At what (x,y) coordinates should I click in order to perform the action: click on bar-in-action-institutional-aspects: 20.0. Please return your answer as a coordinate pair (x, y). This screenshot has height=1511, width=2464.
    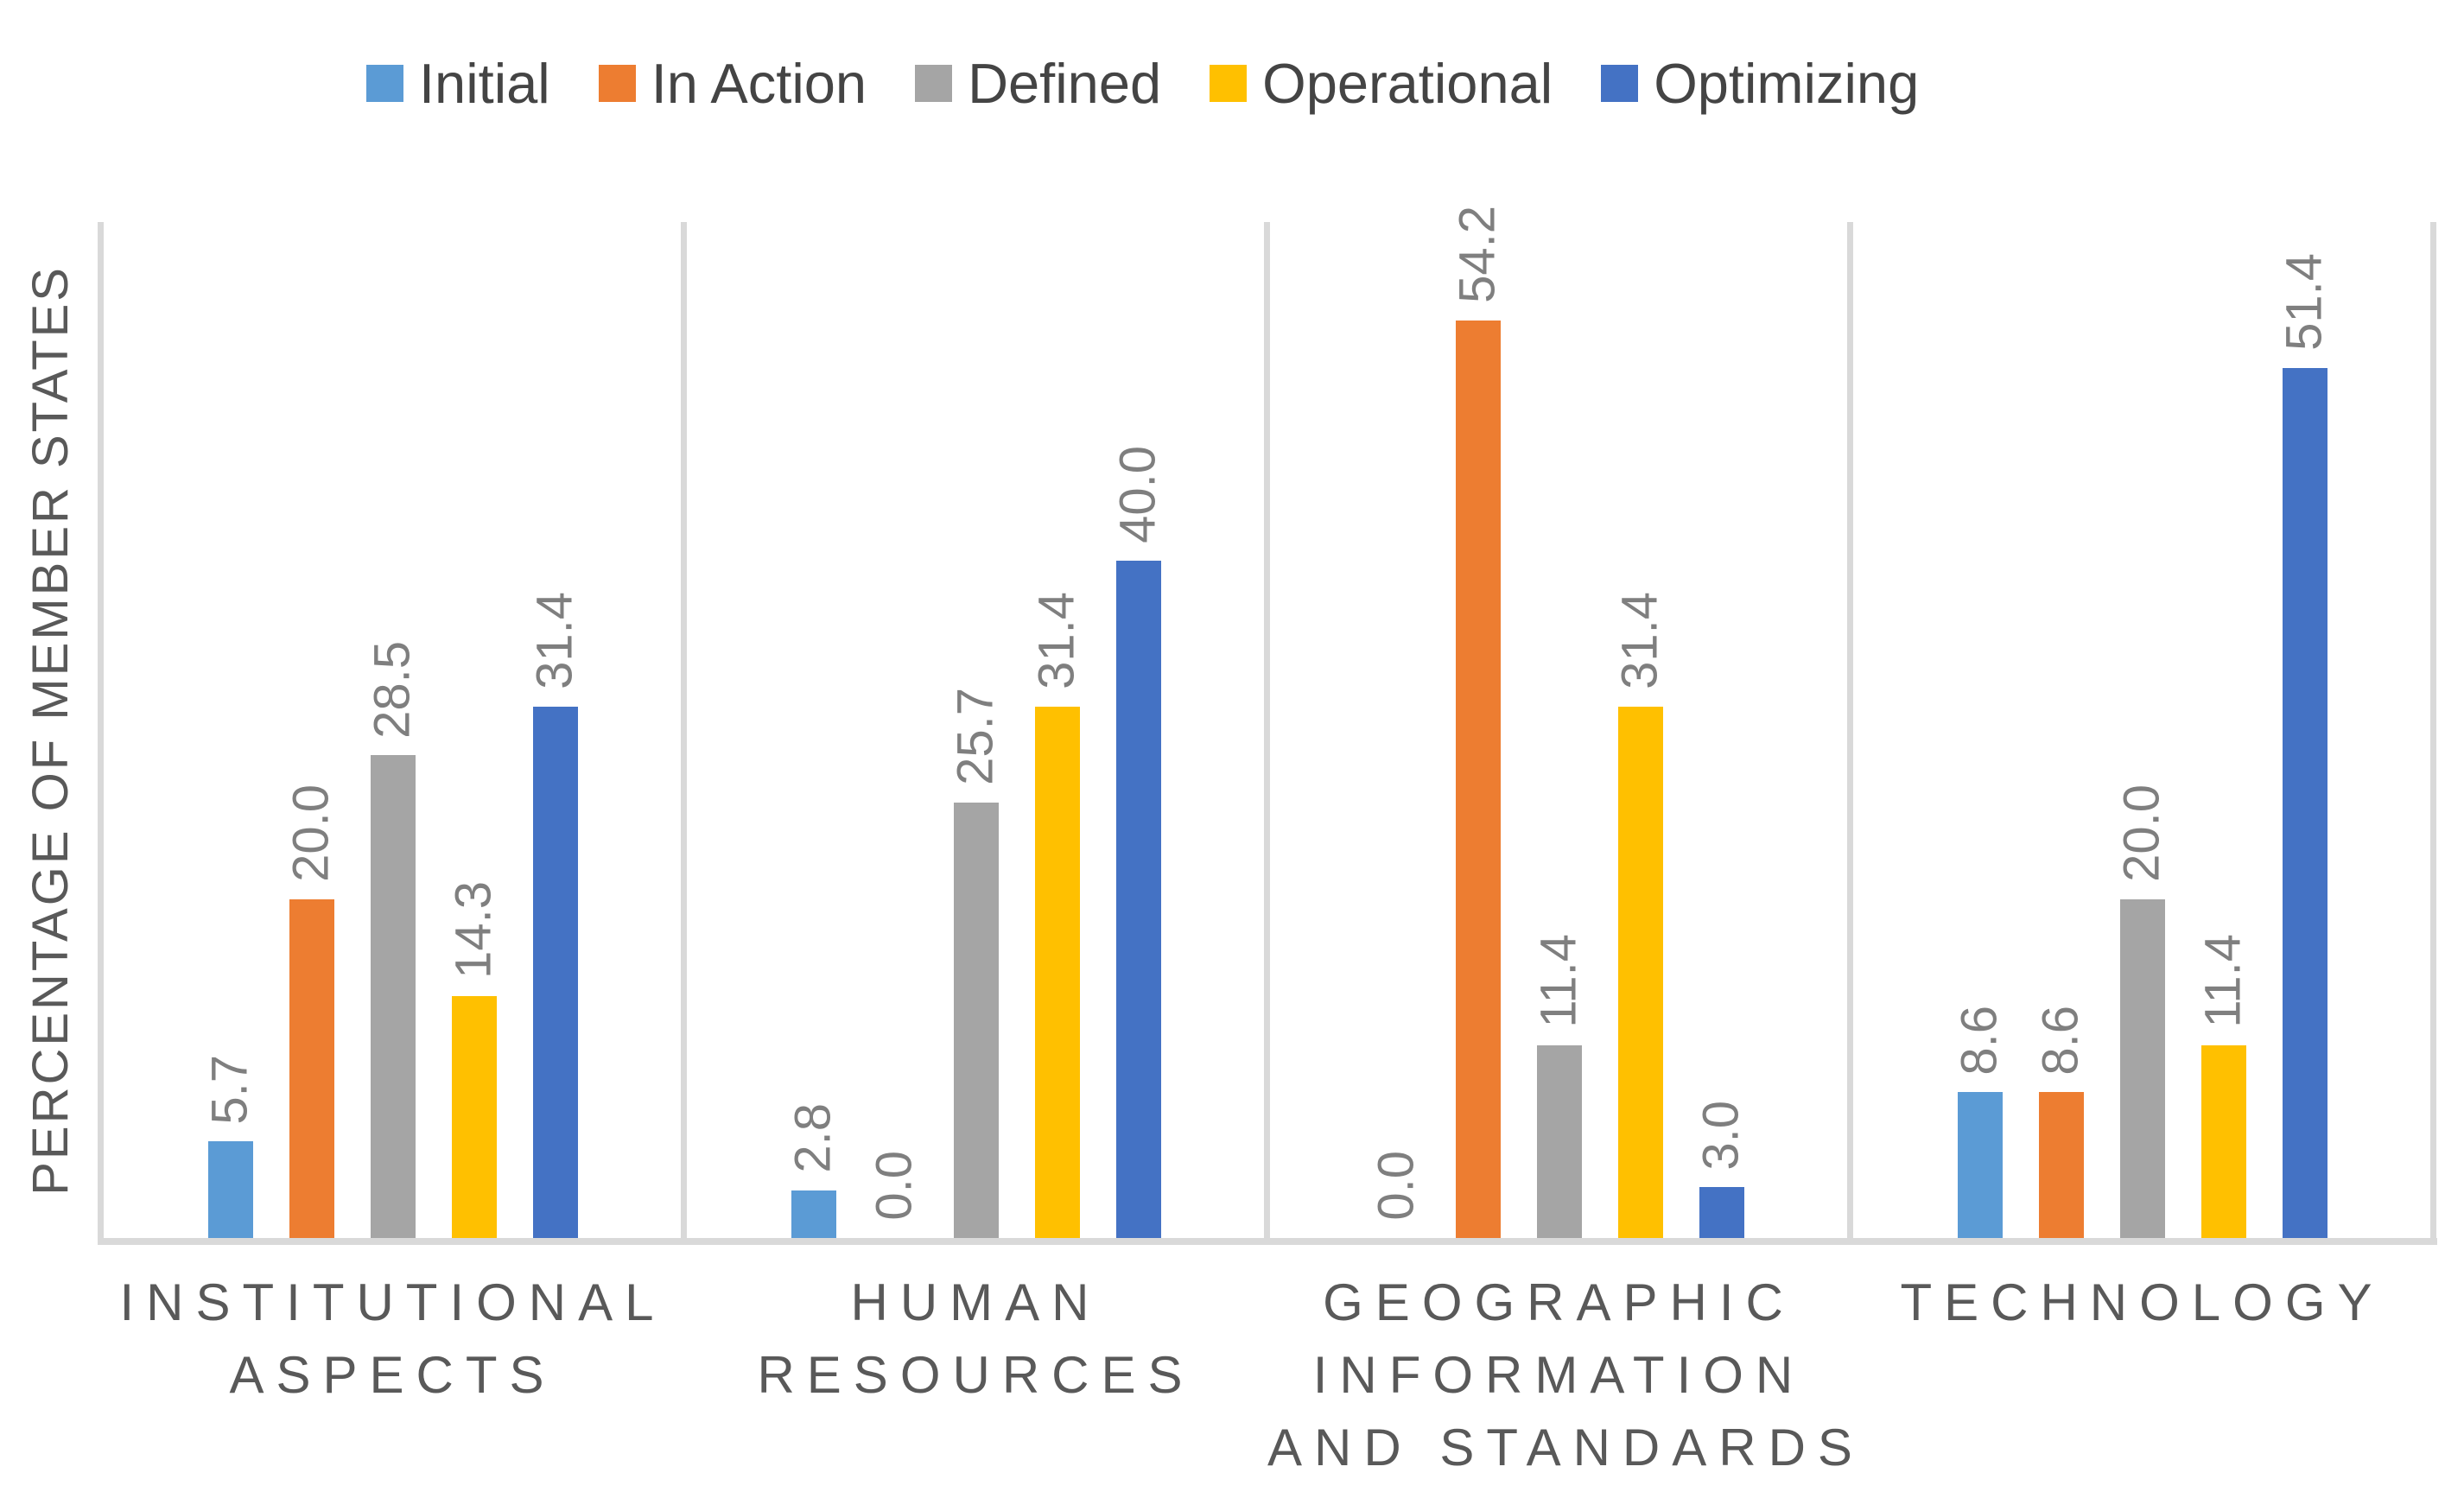
    Looking at the image, I should click on (311, 1011).